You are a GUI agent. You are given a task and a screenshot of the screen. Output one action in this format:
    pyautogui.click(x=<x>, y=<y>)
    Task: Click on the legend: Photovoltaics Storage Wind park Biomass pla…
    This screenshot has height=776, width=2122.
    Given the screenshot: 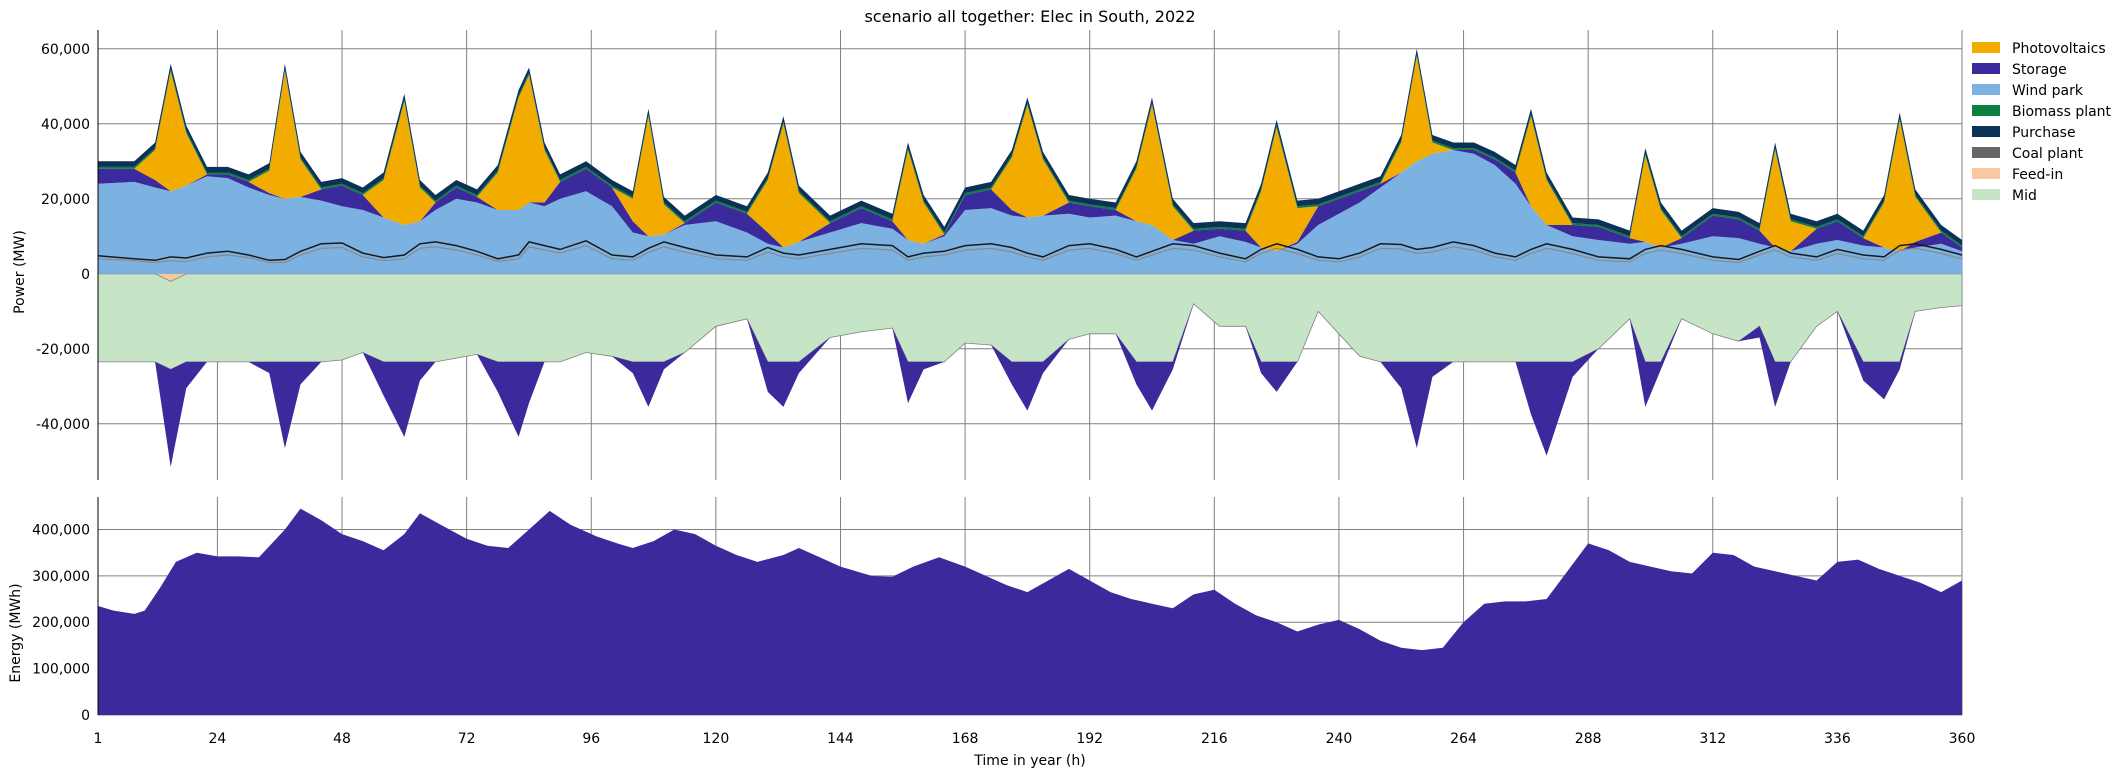 What is the action you would take?
    pyautogui.click(x=2042, y=122)
    